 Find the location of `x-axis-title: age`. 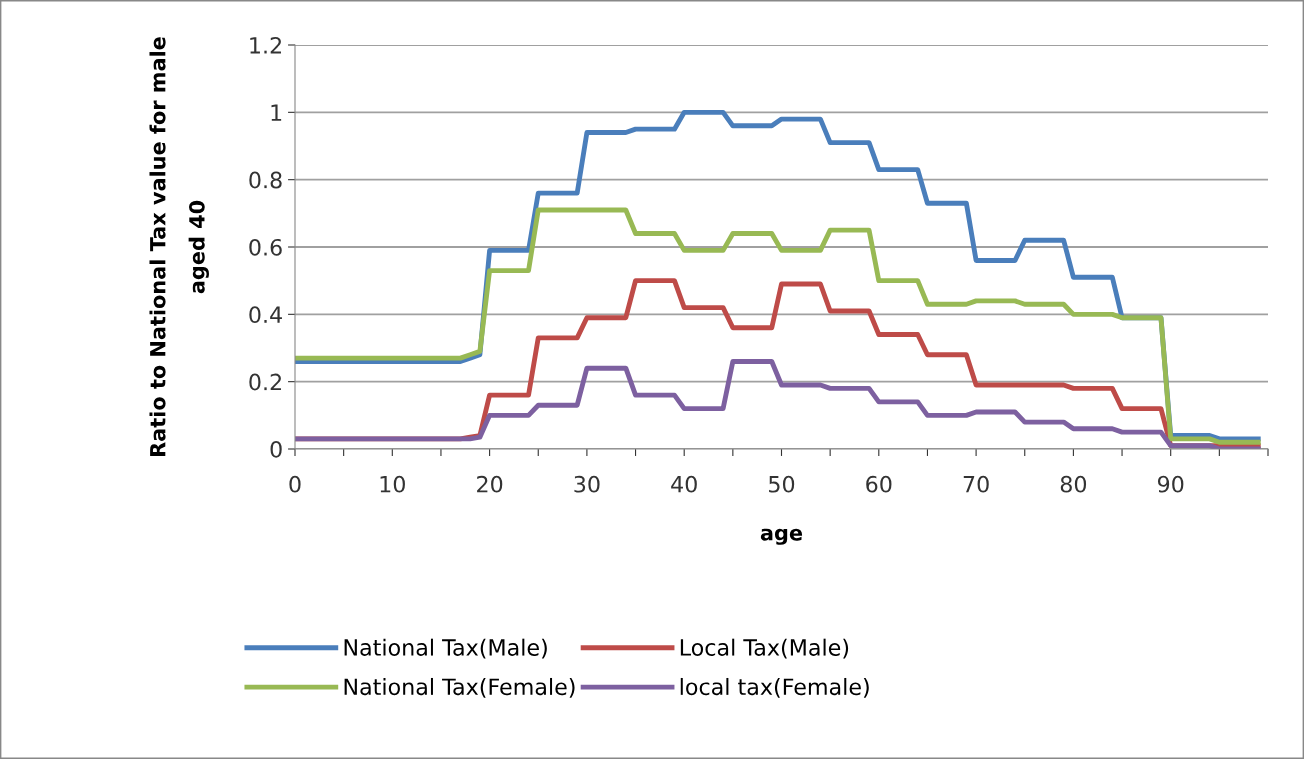

x-axis-title: age is located at coordinates (781, 536).